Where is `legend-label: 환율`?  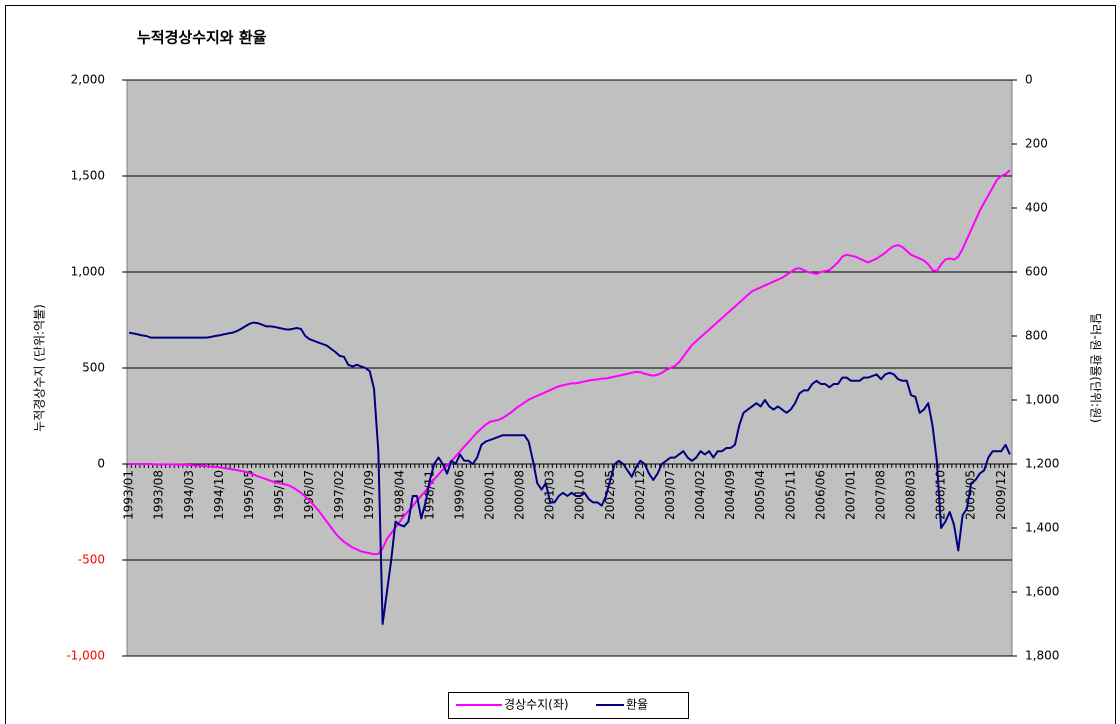
legend-label: 환율 is located at coordinates (637, 705).